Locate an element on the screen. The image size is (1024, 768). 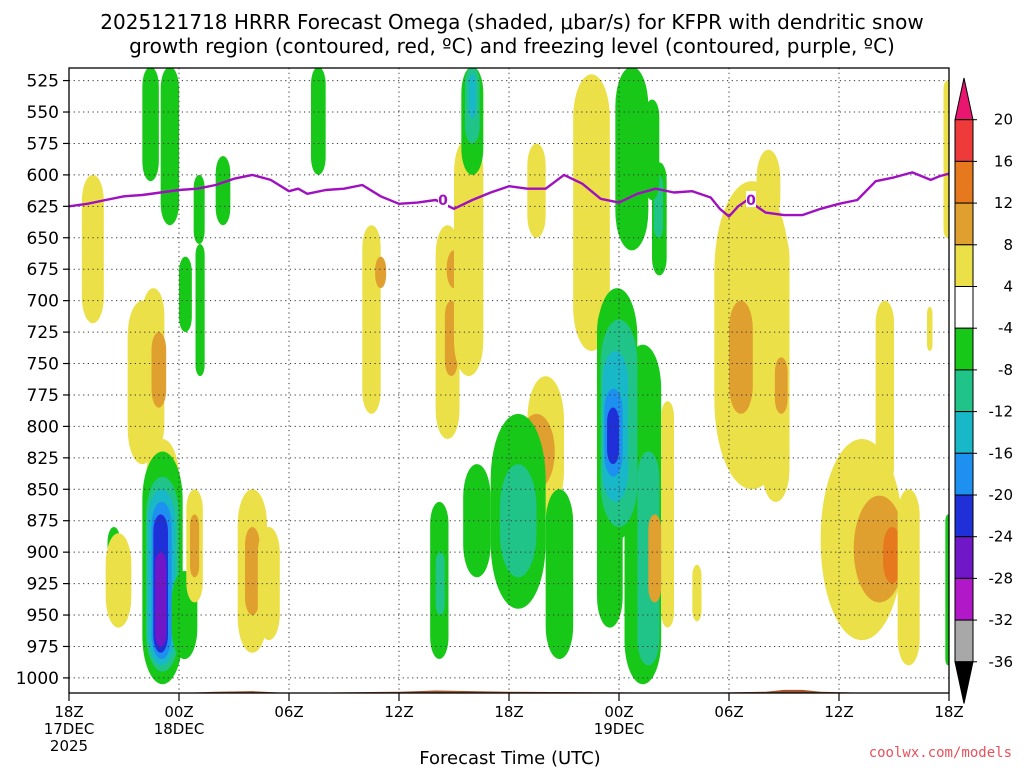
freezing-level-label: 0 is located at coordinates (443, 201).